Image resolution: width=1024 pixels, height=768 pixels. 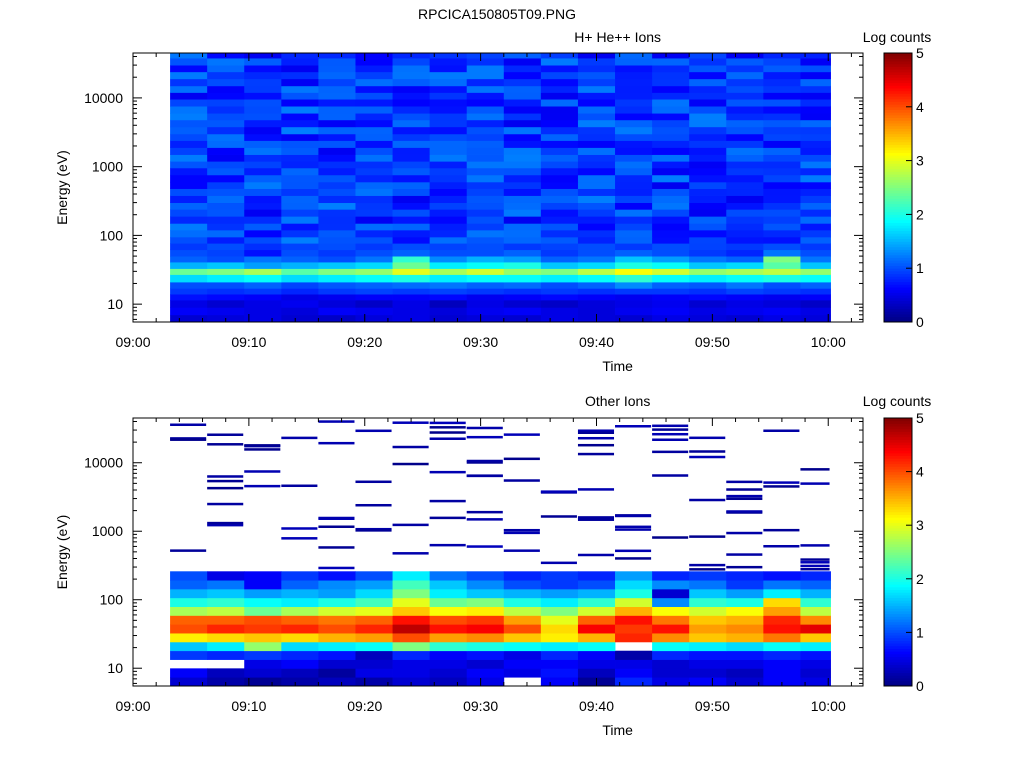 I want to click on x-tick-label: 09:00, so click(x=132, y=706).